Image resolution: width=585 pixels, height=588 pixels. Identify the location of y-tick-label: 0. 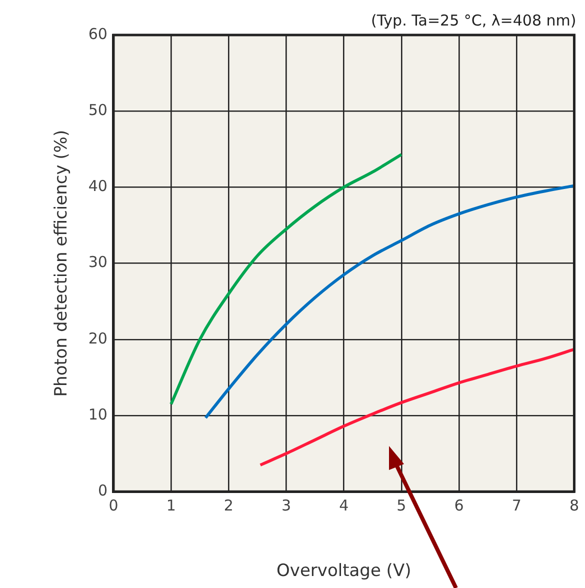
(103, 490).